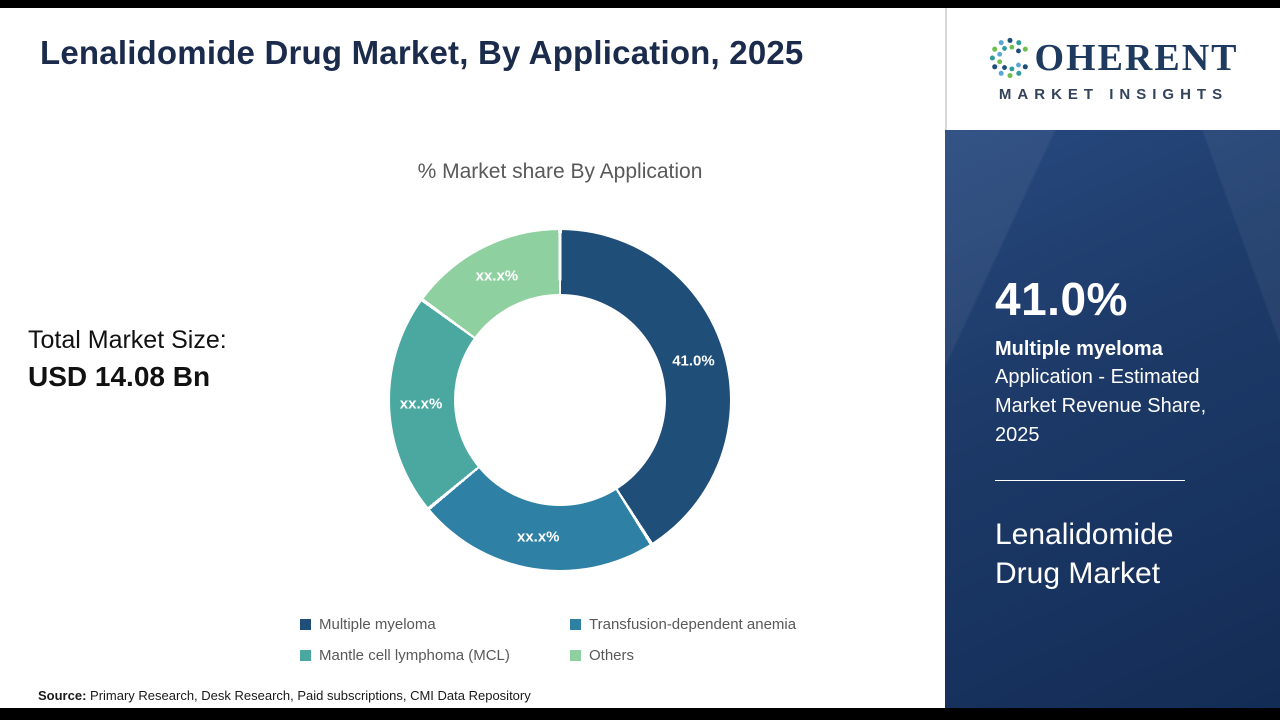 Image resolution: width=1280 pixels, height=720 pixels. I want to click on panel-stat-label: Multiple myeloma, so click(1079, 349).